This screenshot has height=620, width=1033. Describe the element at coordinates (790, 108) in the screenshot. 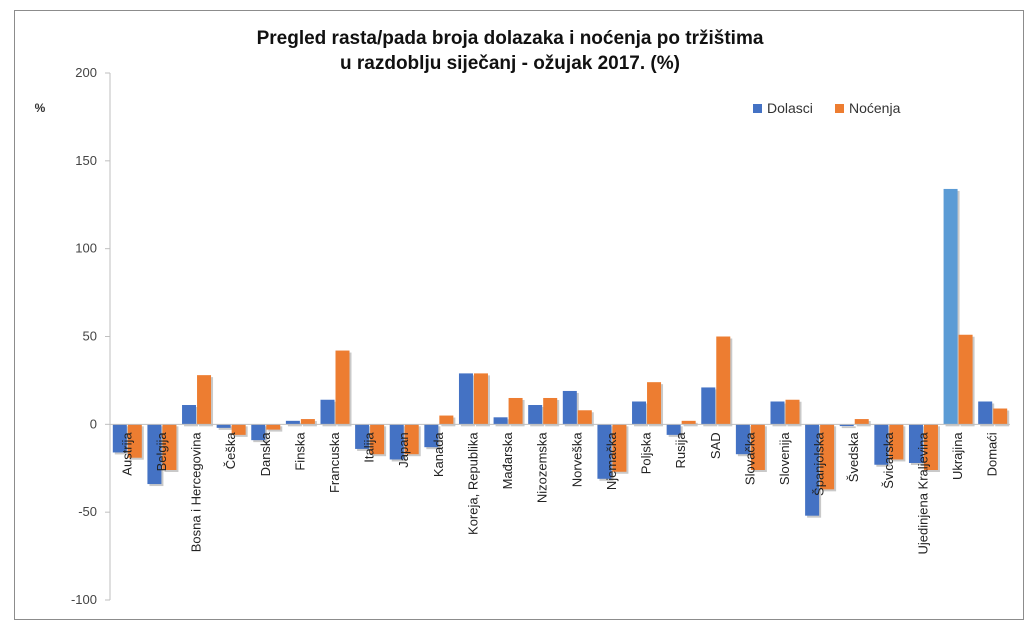

I see `legend-label-dolasci: Dolasci` at that location.